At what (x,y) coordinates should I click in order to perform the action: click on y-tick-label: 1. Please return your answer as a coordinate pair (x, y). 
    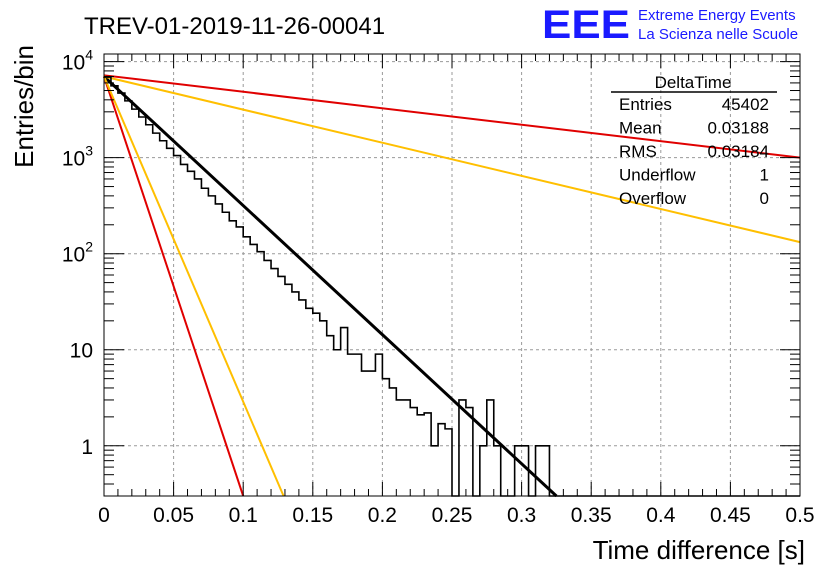
    Looking at the image, I should click on (87, 447).